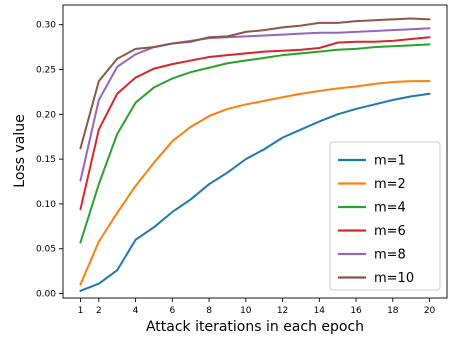 Image resolution: width=456 pixels, height=339 pixels. What do you see at coordinates (393, 311) in the screenshot?
I see `x-tick-label: 18` at bounding box center [393, 311].